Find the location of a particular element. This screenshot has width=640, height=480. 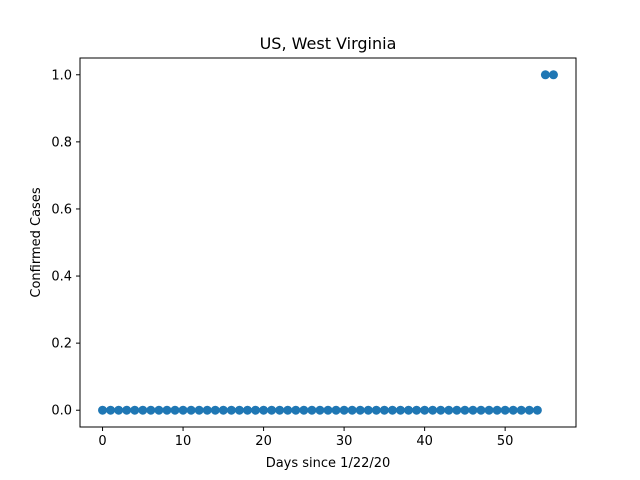

x-tick-label: 50 is located at coordinates (505, 441).